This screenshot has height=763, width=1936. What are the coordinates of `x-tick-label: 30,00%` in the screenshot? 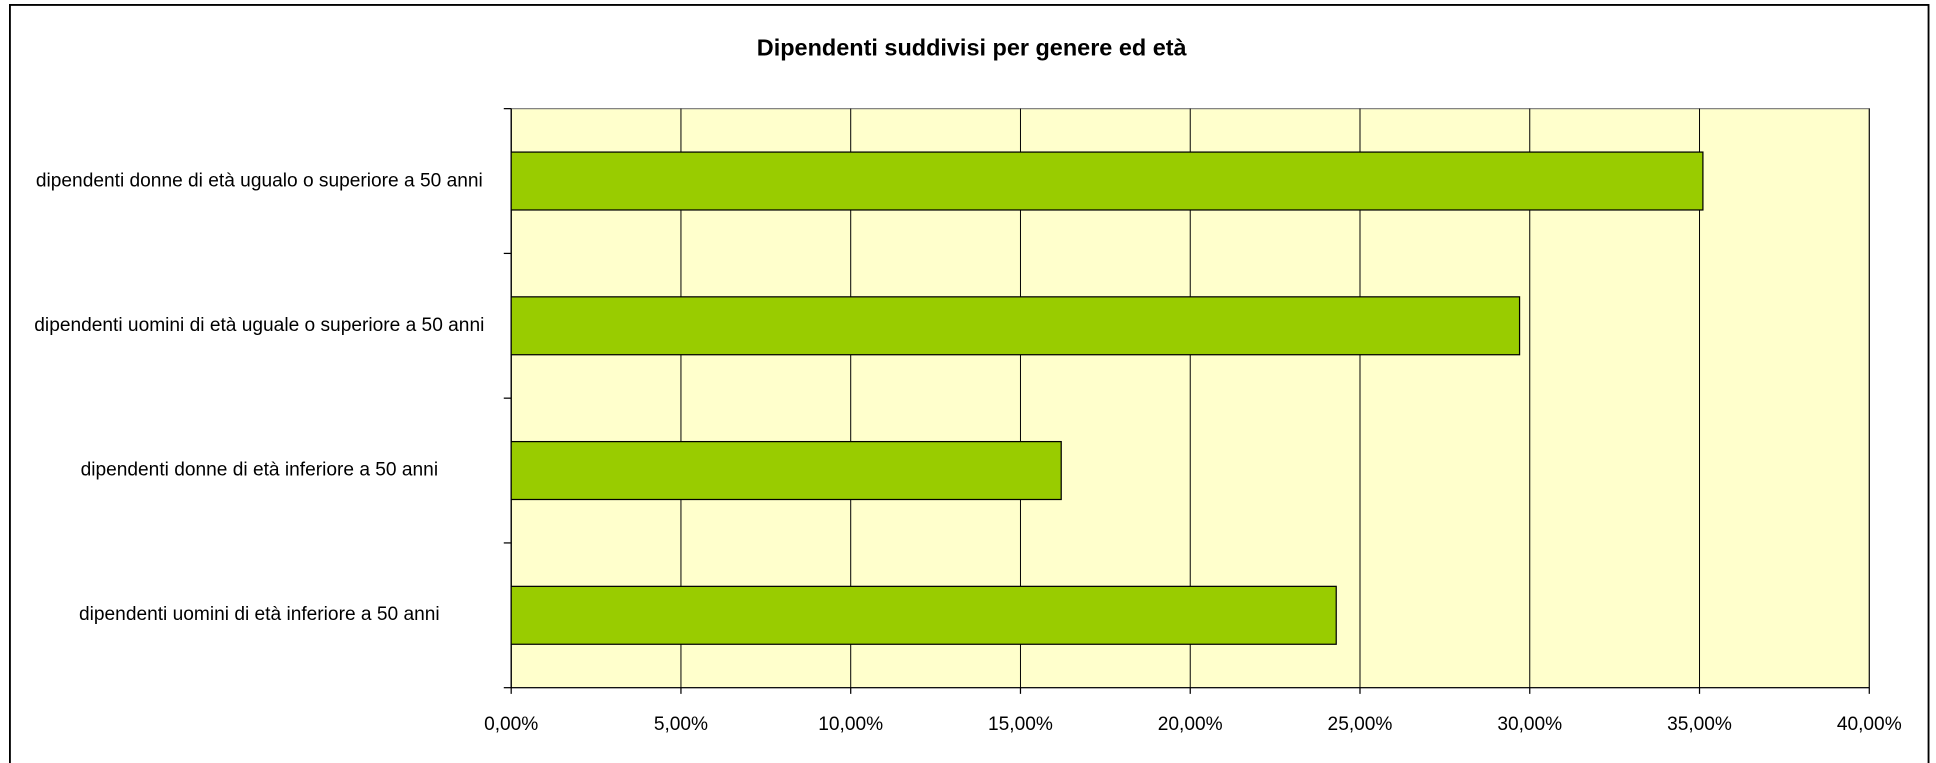 It's located at (1529, 724).